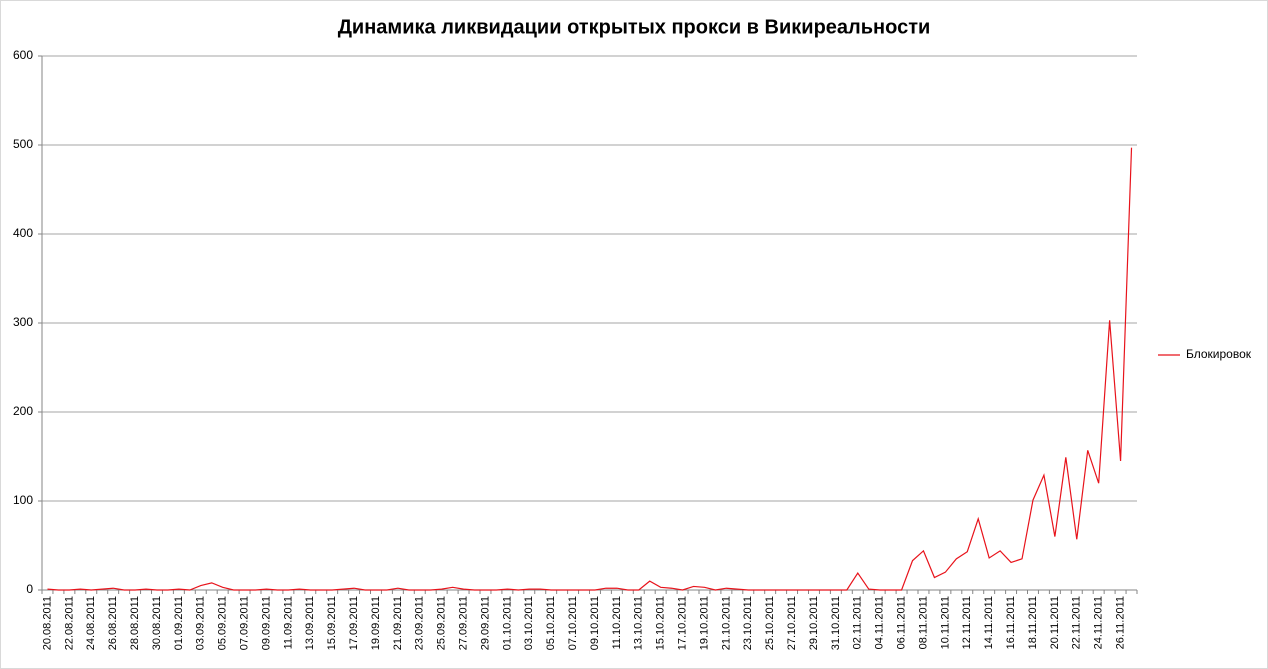 The height and width of the screenshot is (669, 1268). What do you see at coordinates (945, 622) in the screenshot?
I see `x-tick-label: 10.11.2011` at bounding box center [945, 622].